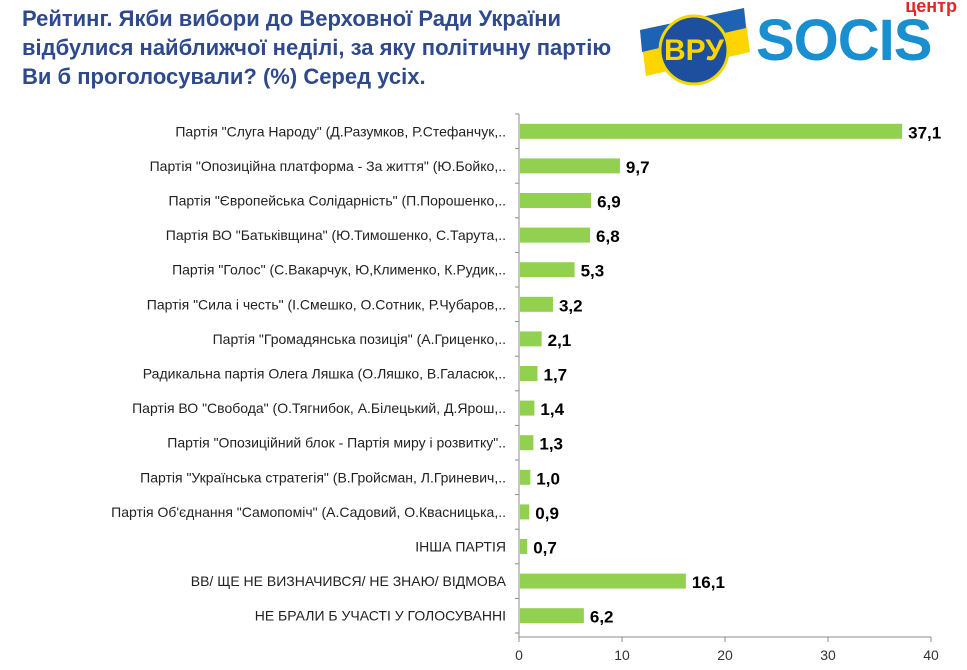 This screenshot has width=967, height=670. Describe the element at coordinates (638, 167) in the screenshot. I see `value-label: 9,7` at that location.